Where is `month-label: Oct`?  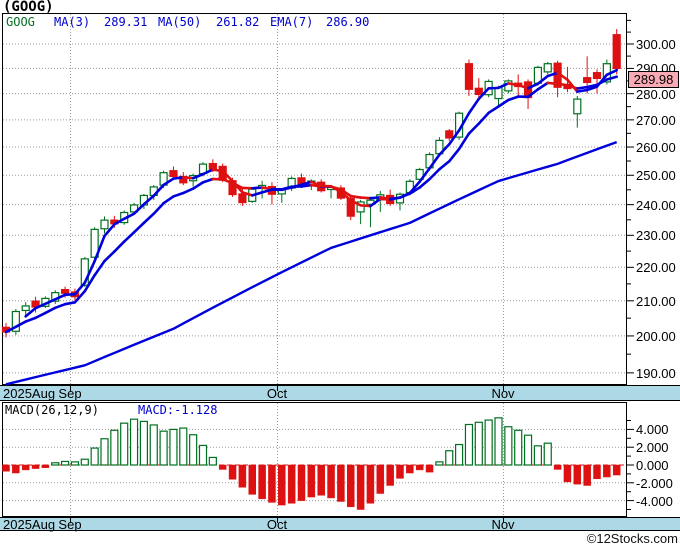
month-label: Oct is located at coordinates (277, 393).